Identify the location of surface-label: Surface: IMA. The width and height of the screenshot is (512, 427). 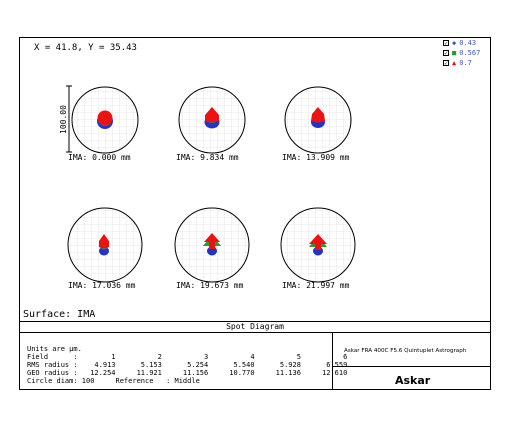
(59, 314).